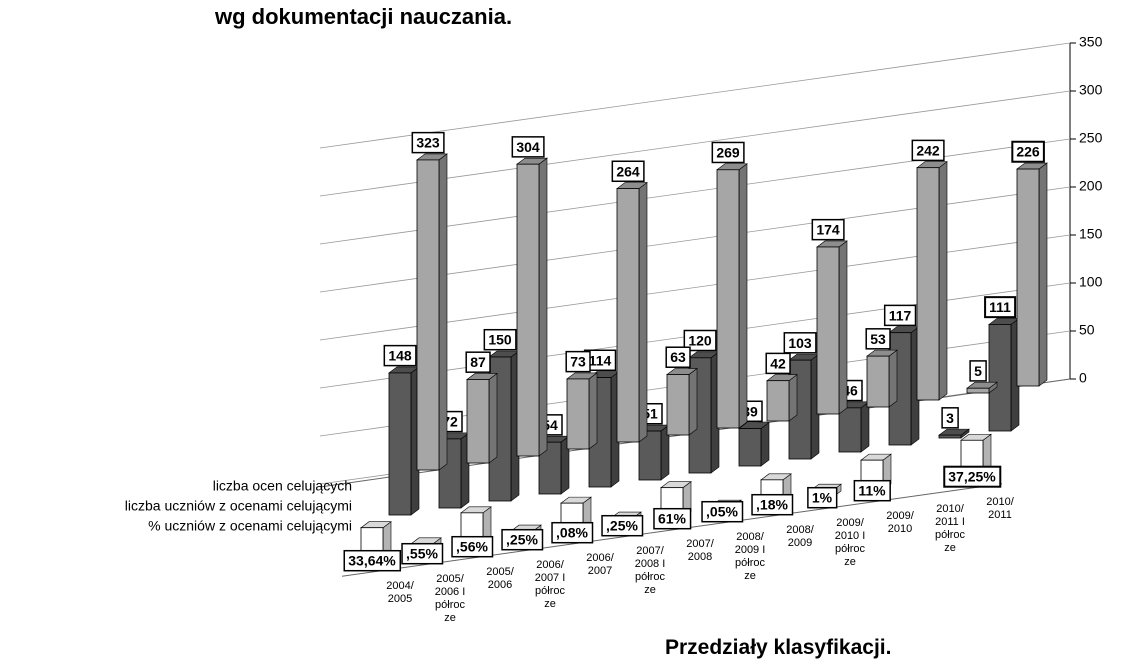 The width and height of the screenshot is (1130, 669). I want to click on value-label: 120, so click(700, 341).